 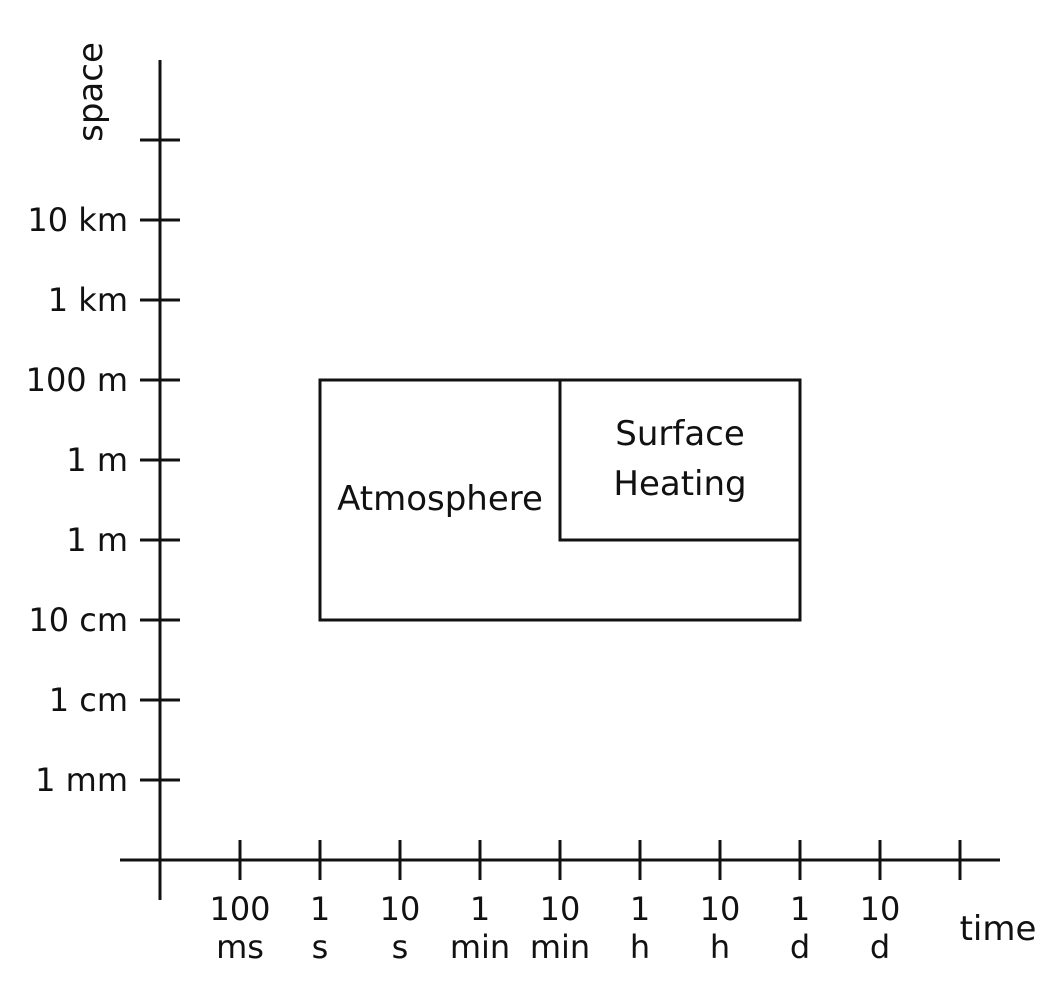 What do you see at coordinates (88, 300) in the screenshot?
I see `y-tick-label: 1 km` at bounding box center [88, 300].